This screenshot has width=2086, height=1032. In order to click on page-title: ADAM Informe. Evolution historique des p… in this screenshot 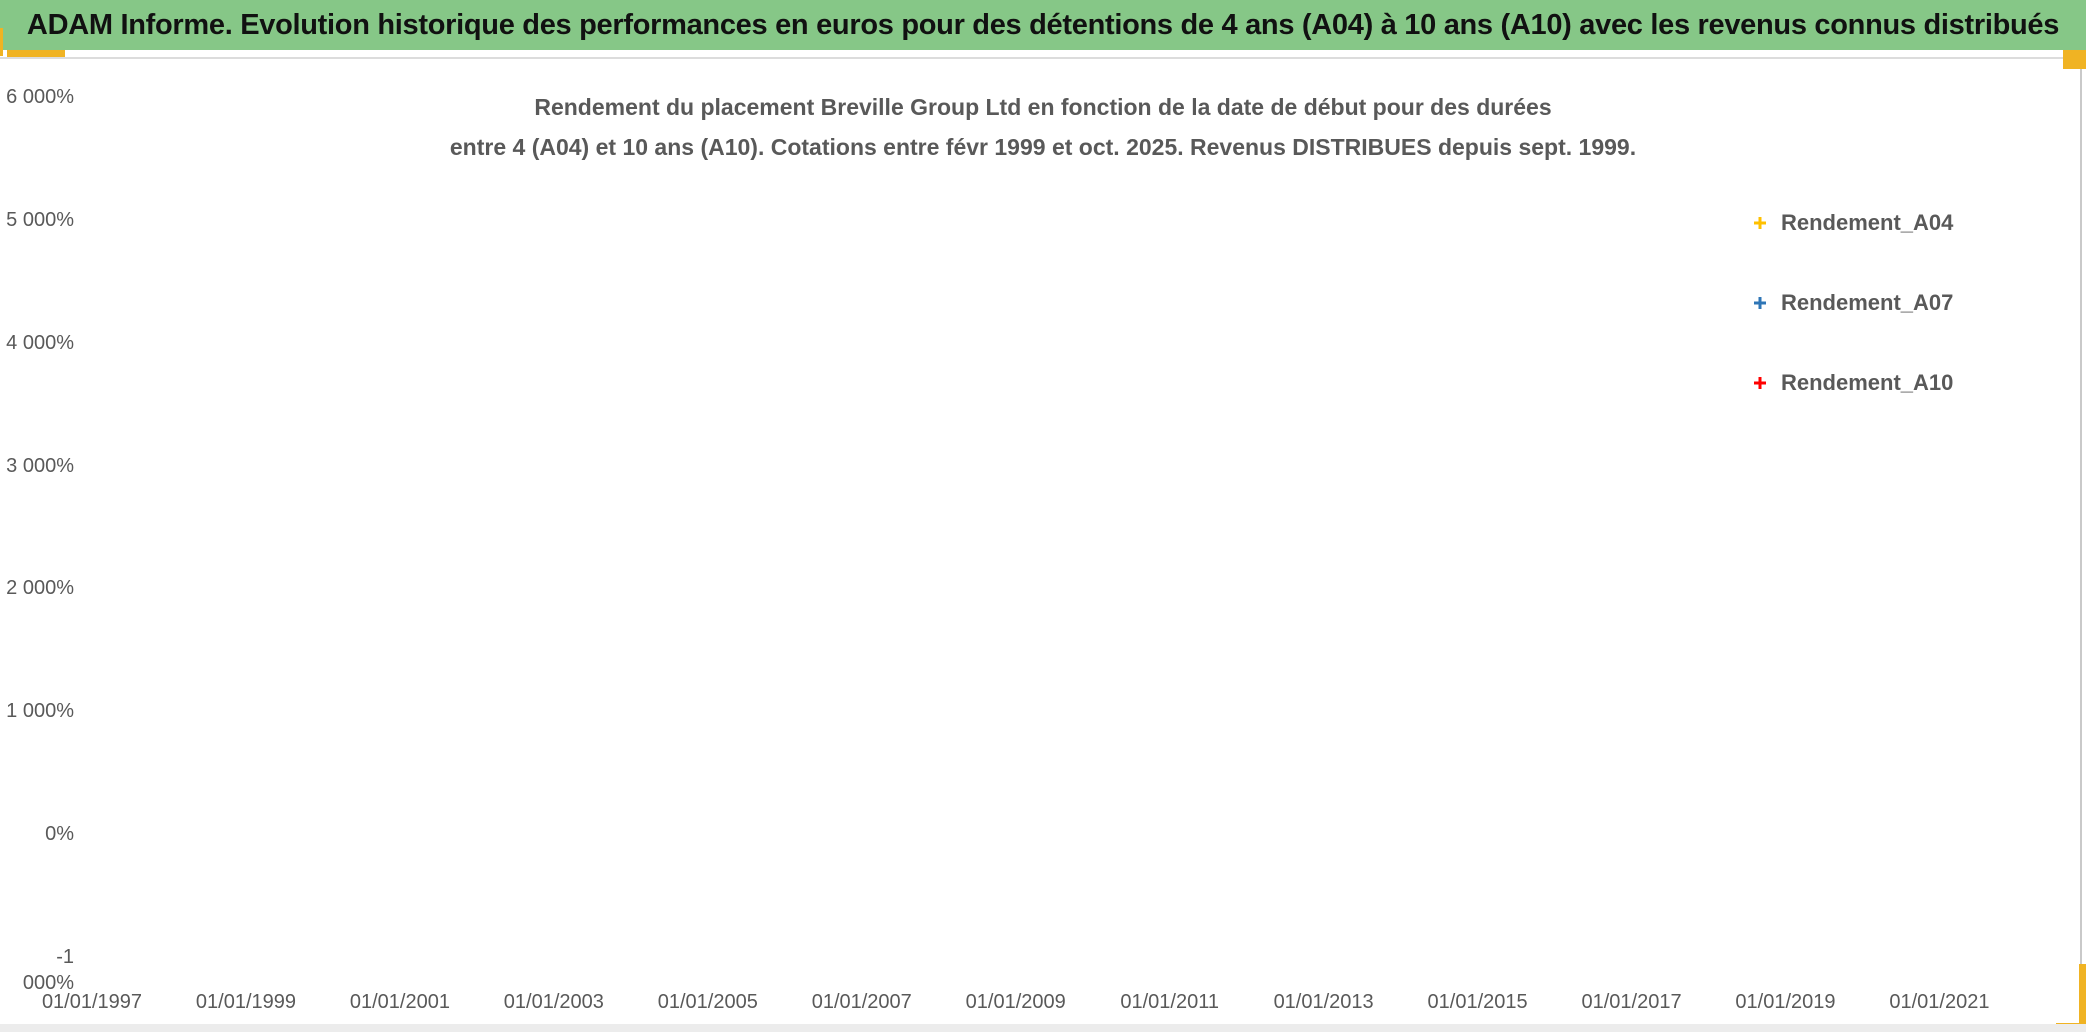, I will do `click(1043, 24)`.